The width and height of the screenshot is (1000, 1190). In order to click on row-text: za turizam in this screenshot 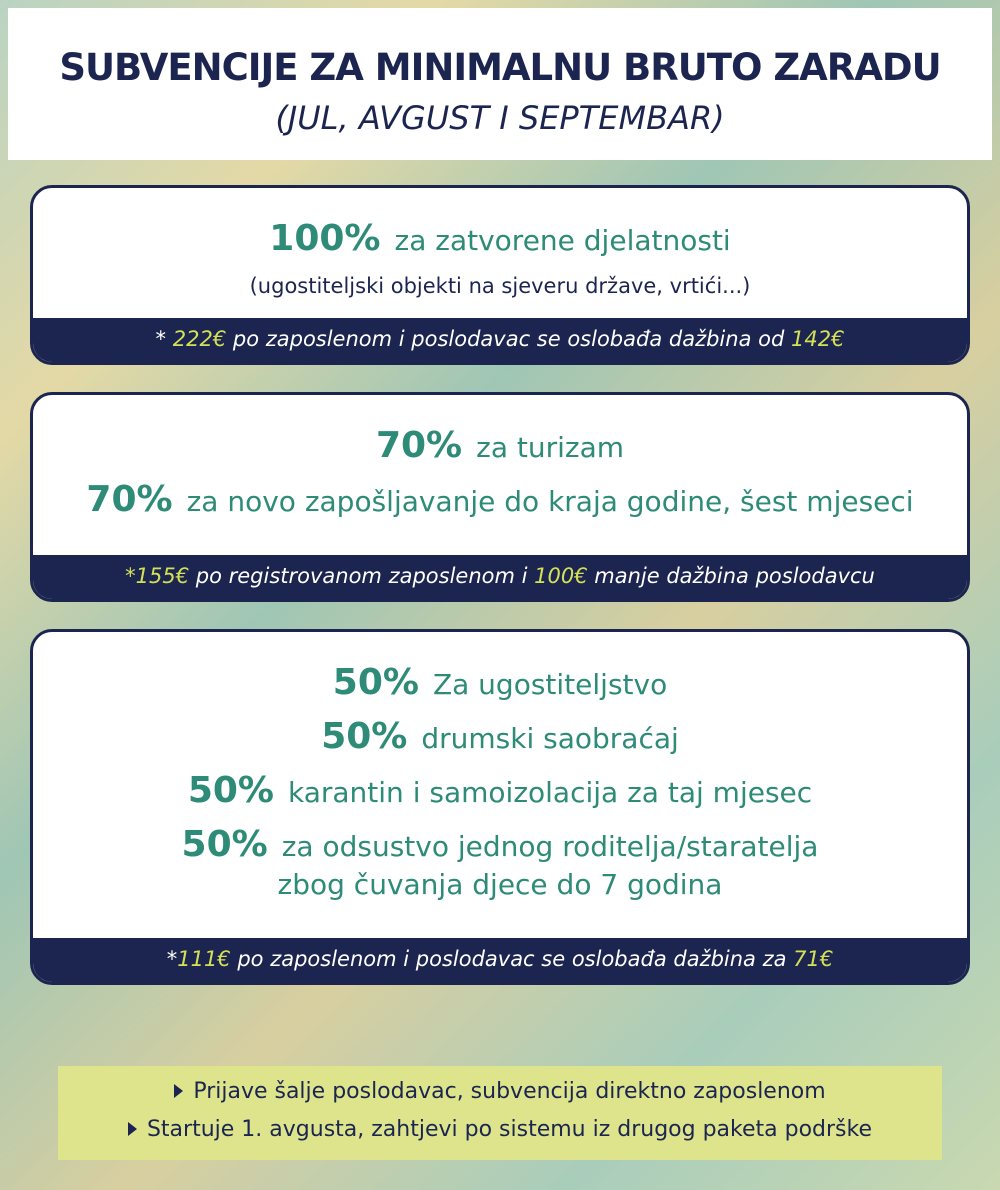, I will do `click(550, 447)`.